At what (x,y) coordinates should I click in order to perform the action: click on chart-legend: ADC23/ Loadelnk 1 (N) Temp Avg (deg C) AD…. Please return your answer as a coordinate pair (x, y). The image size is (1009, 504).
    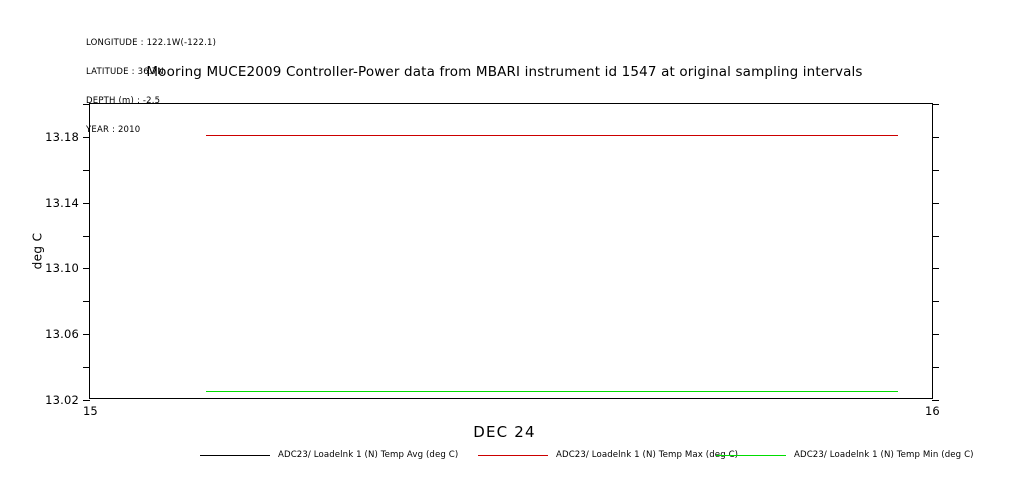
    Looking at the image, I should click on (504, 455).